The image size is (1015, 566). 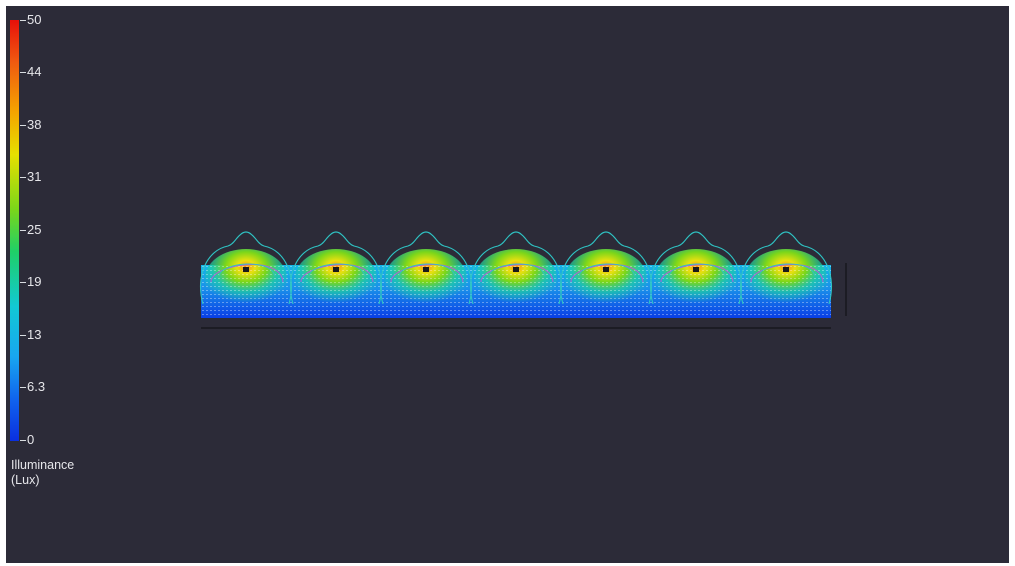 I want to click on scale-label-19: 19, so click(x=34, y=281).